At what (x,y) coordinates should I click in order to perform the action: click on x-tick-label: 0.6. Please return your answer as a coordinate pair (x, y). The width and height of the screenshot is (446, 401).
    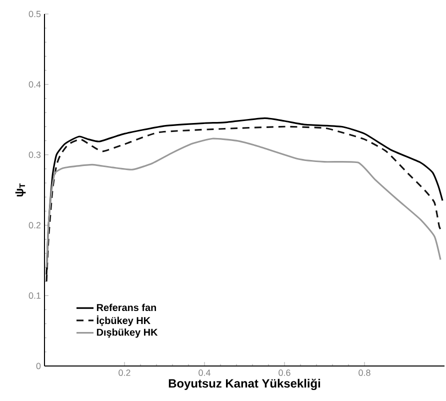
    Looking at the image, I should click on (284, 373).